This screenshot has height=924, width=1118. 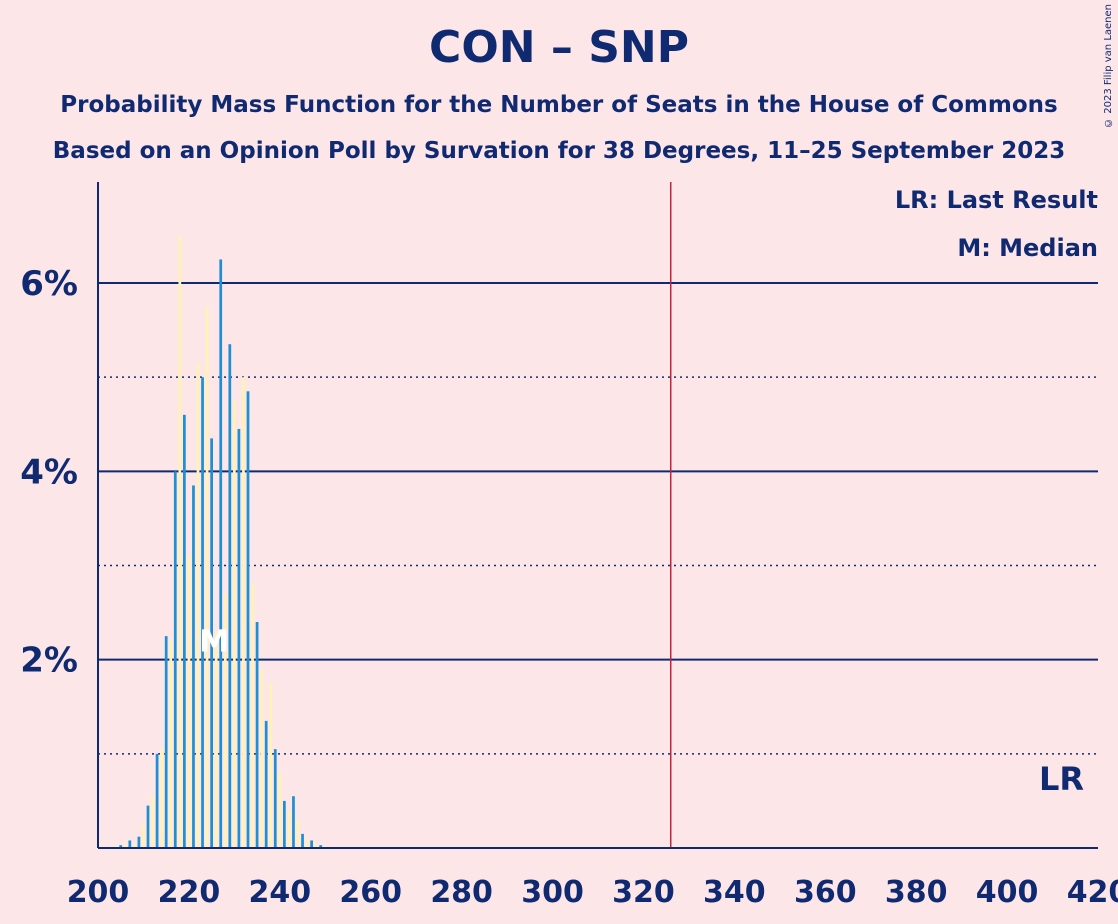 What do you see at coordinates (1061, 779) in the screenshot?
I see `last-result-marker: LR` at bounding box center [1061, 779].